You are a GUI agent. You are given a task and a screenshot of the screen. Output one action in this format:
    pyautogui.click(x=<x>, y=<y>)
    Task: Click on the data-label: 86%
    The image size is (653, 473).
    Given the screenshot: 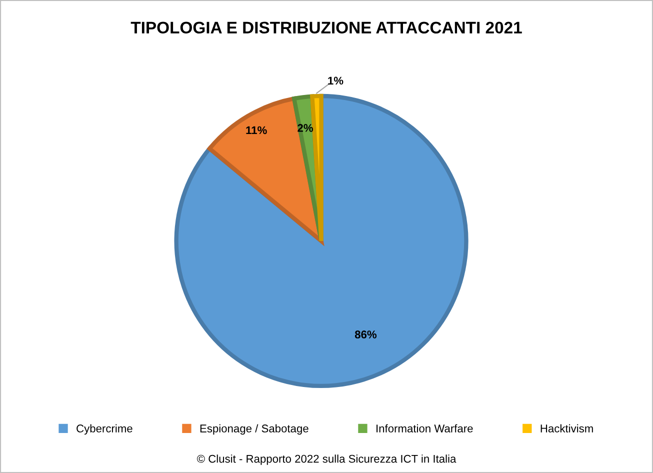 What is the action you would take?
    pyautogui.click(x=365, y=334)
    